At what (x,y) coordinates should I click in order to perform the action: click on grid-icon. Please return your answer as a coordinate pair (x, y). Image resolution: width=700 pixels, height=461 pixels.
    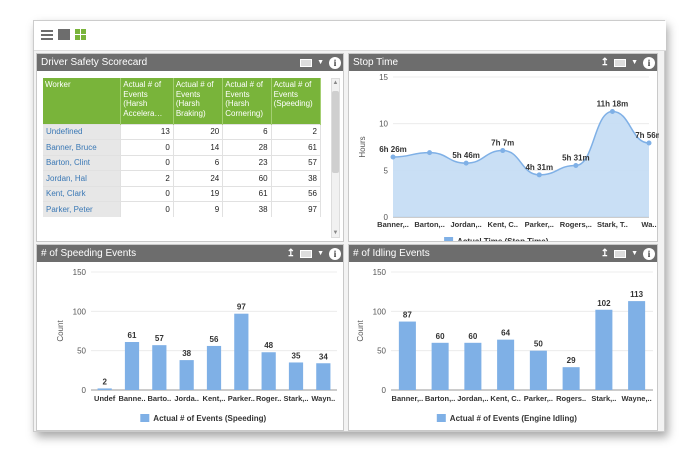
    Looking at the image, I should click on (83, 35).